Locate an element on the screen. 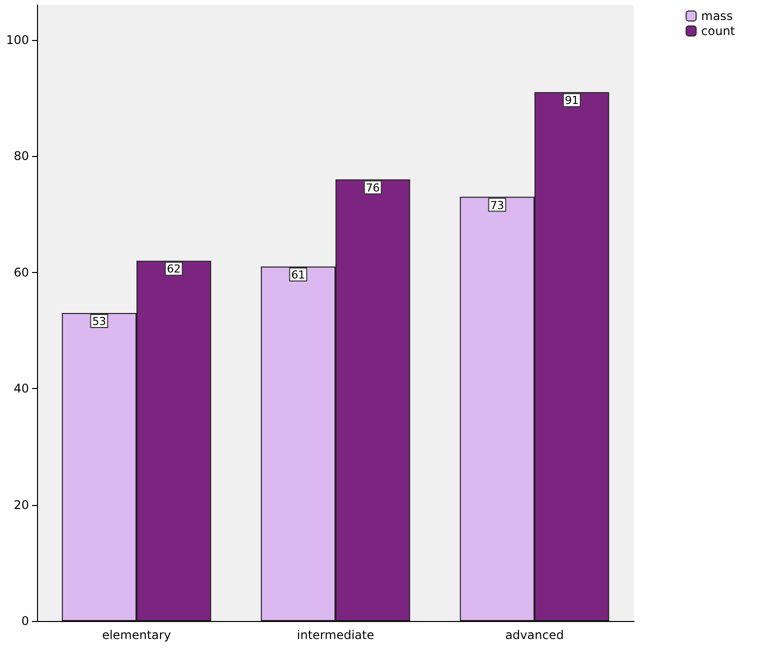 This screenshot has height=651, width=758. y-tick-label: 20 is located at coordinates (21, 505).